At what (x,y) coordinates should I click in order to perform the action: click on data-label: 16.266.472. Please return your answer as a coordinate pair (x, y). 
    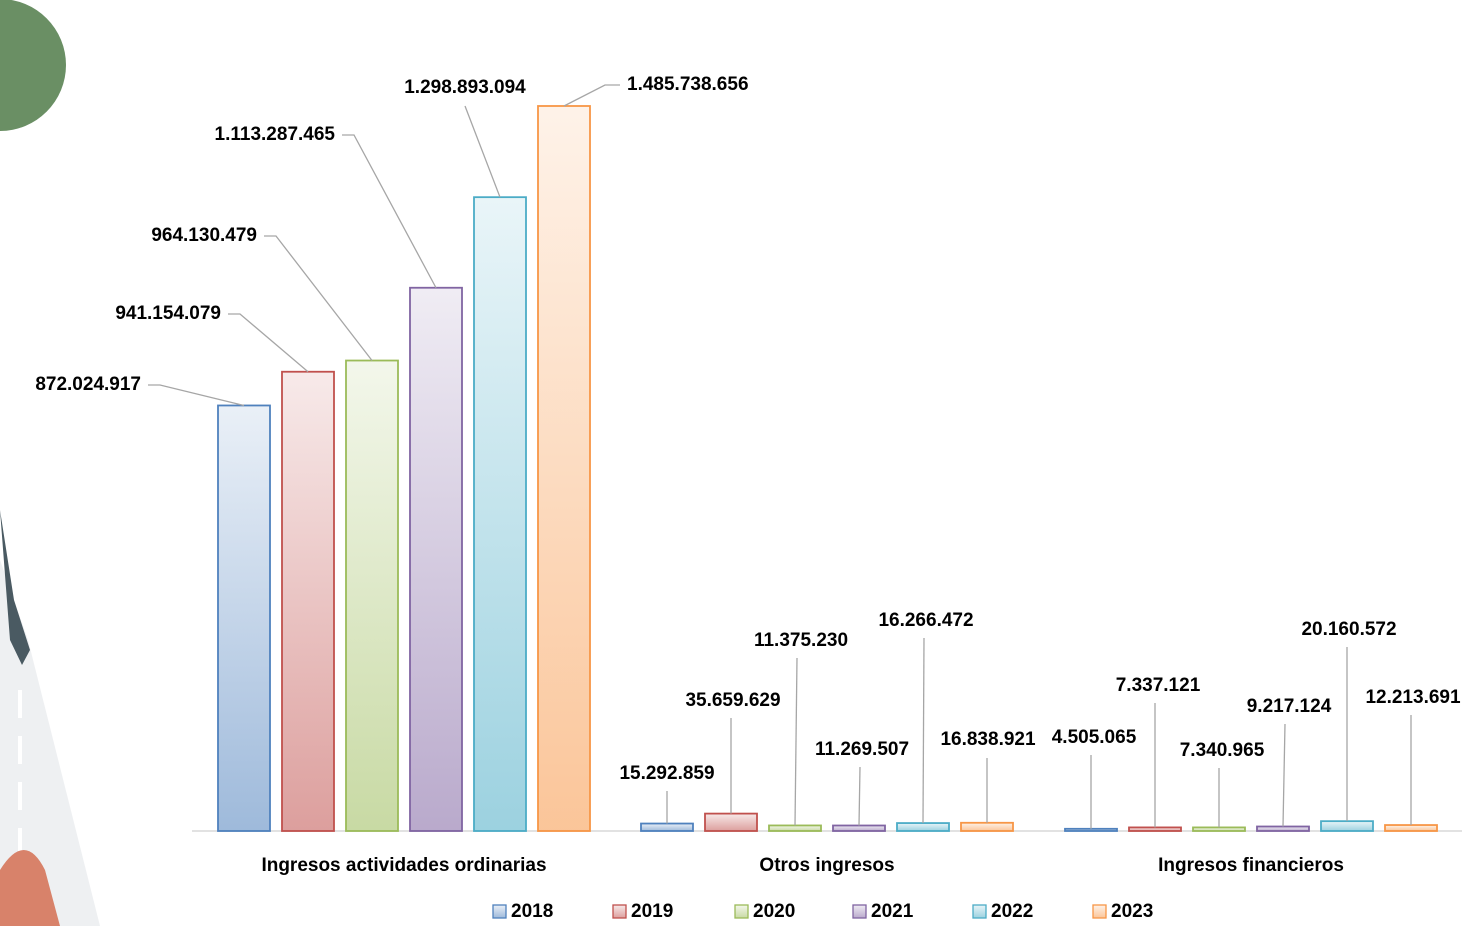
    Looking at the image, I should click on (925, 620).